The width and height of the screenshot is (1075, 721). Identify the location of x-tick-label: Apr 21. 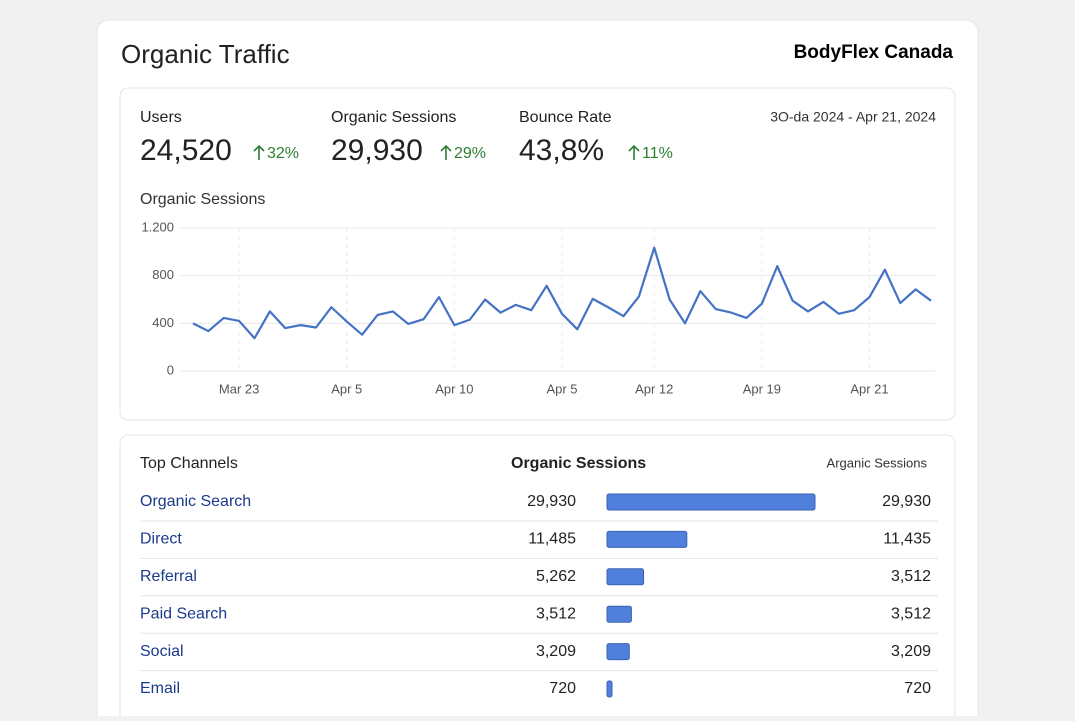
(869, 388).